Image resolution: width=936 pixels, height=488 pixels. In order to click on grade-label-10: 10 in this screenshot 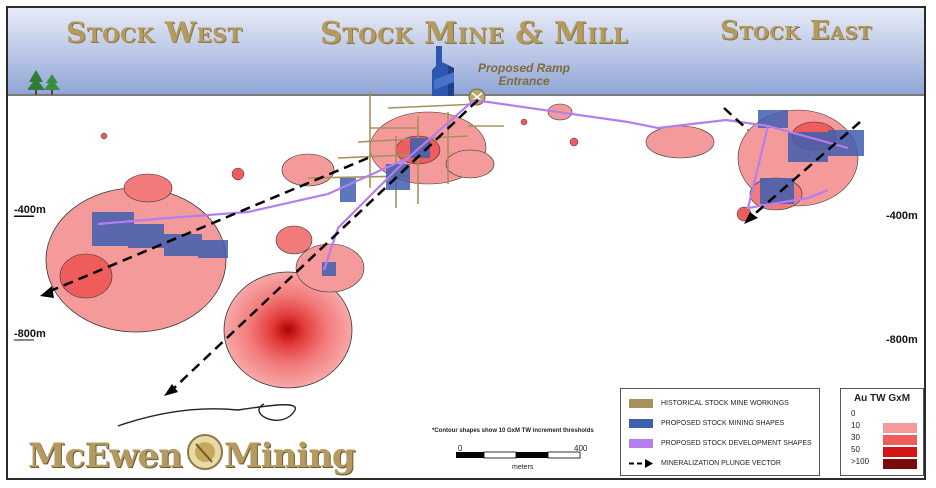, I will do `click(855, 425)`.